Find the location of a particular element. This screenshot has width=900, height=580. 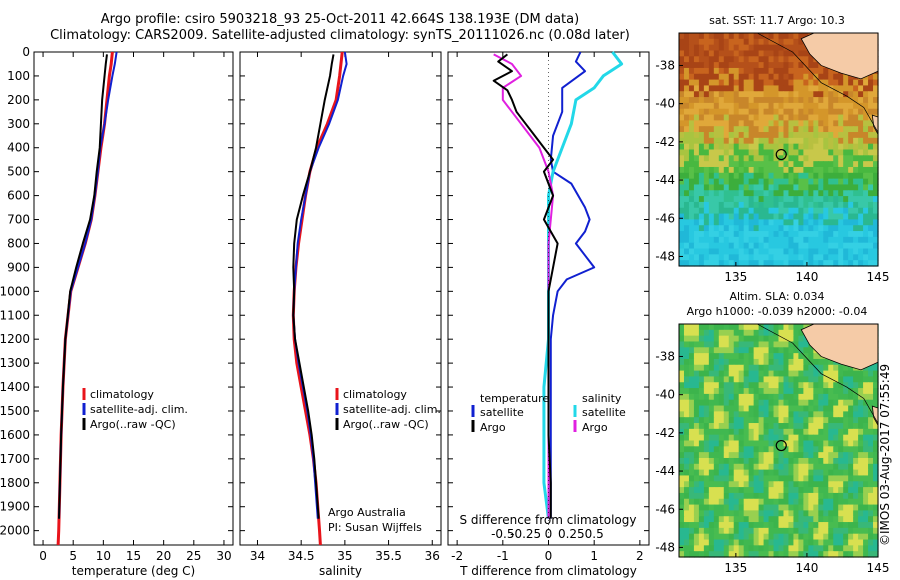

sla-map-subtitle: Argo h1000: -0.039 h2000: -0.04 is located at coordinates (777, 311).